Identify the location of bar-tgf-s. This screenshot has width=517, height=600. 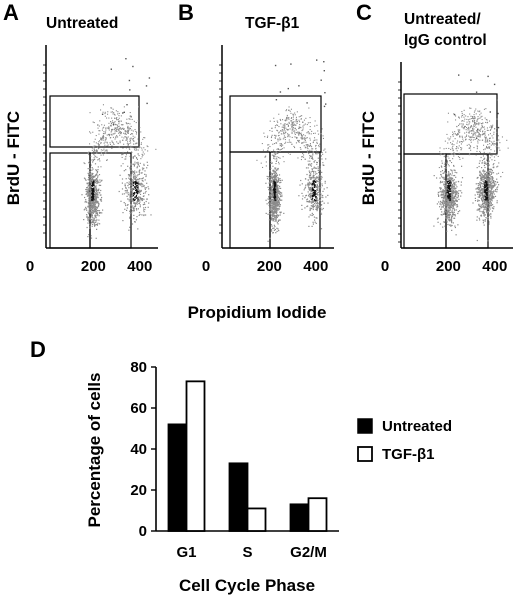
(256, 519).